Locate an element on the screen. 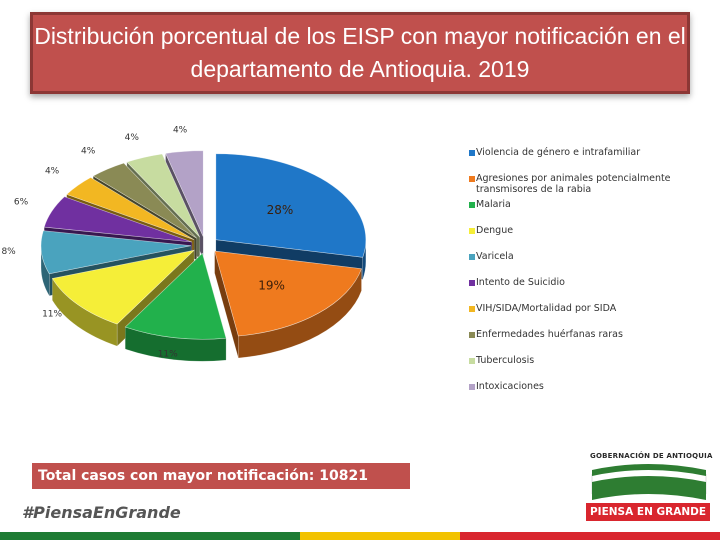 Image resolution: width=720 pixels, height=540 pixels. legend-item-0: Violencia de género e intrafamiliar is located at coordinates (591, 153).